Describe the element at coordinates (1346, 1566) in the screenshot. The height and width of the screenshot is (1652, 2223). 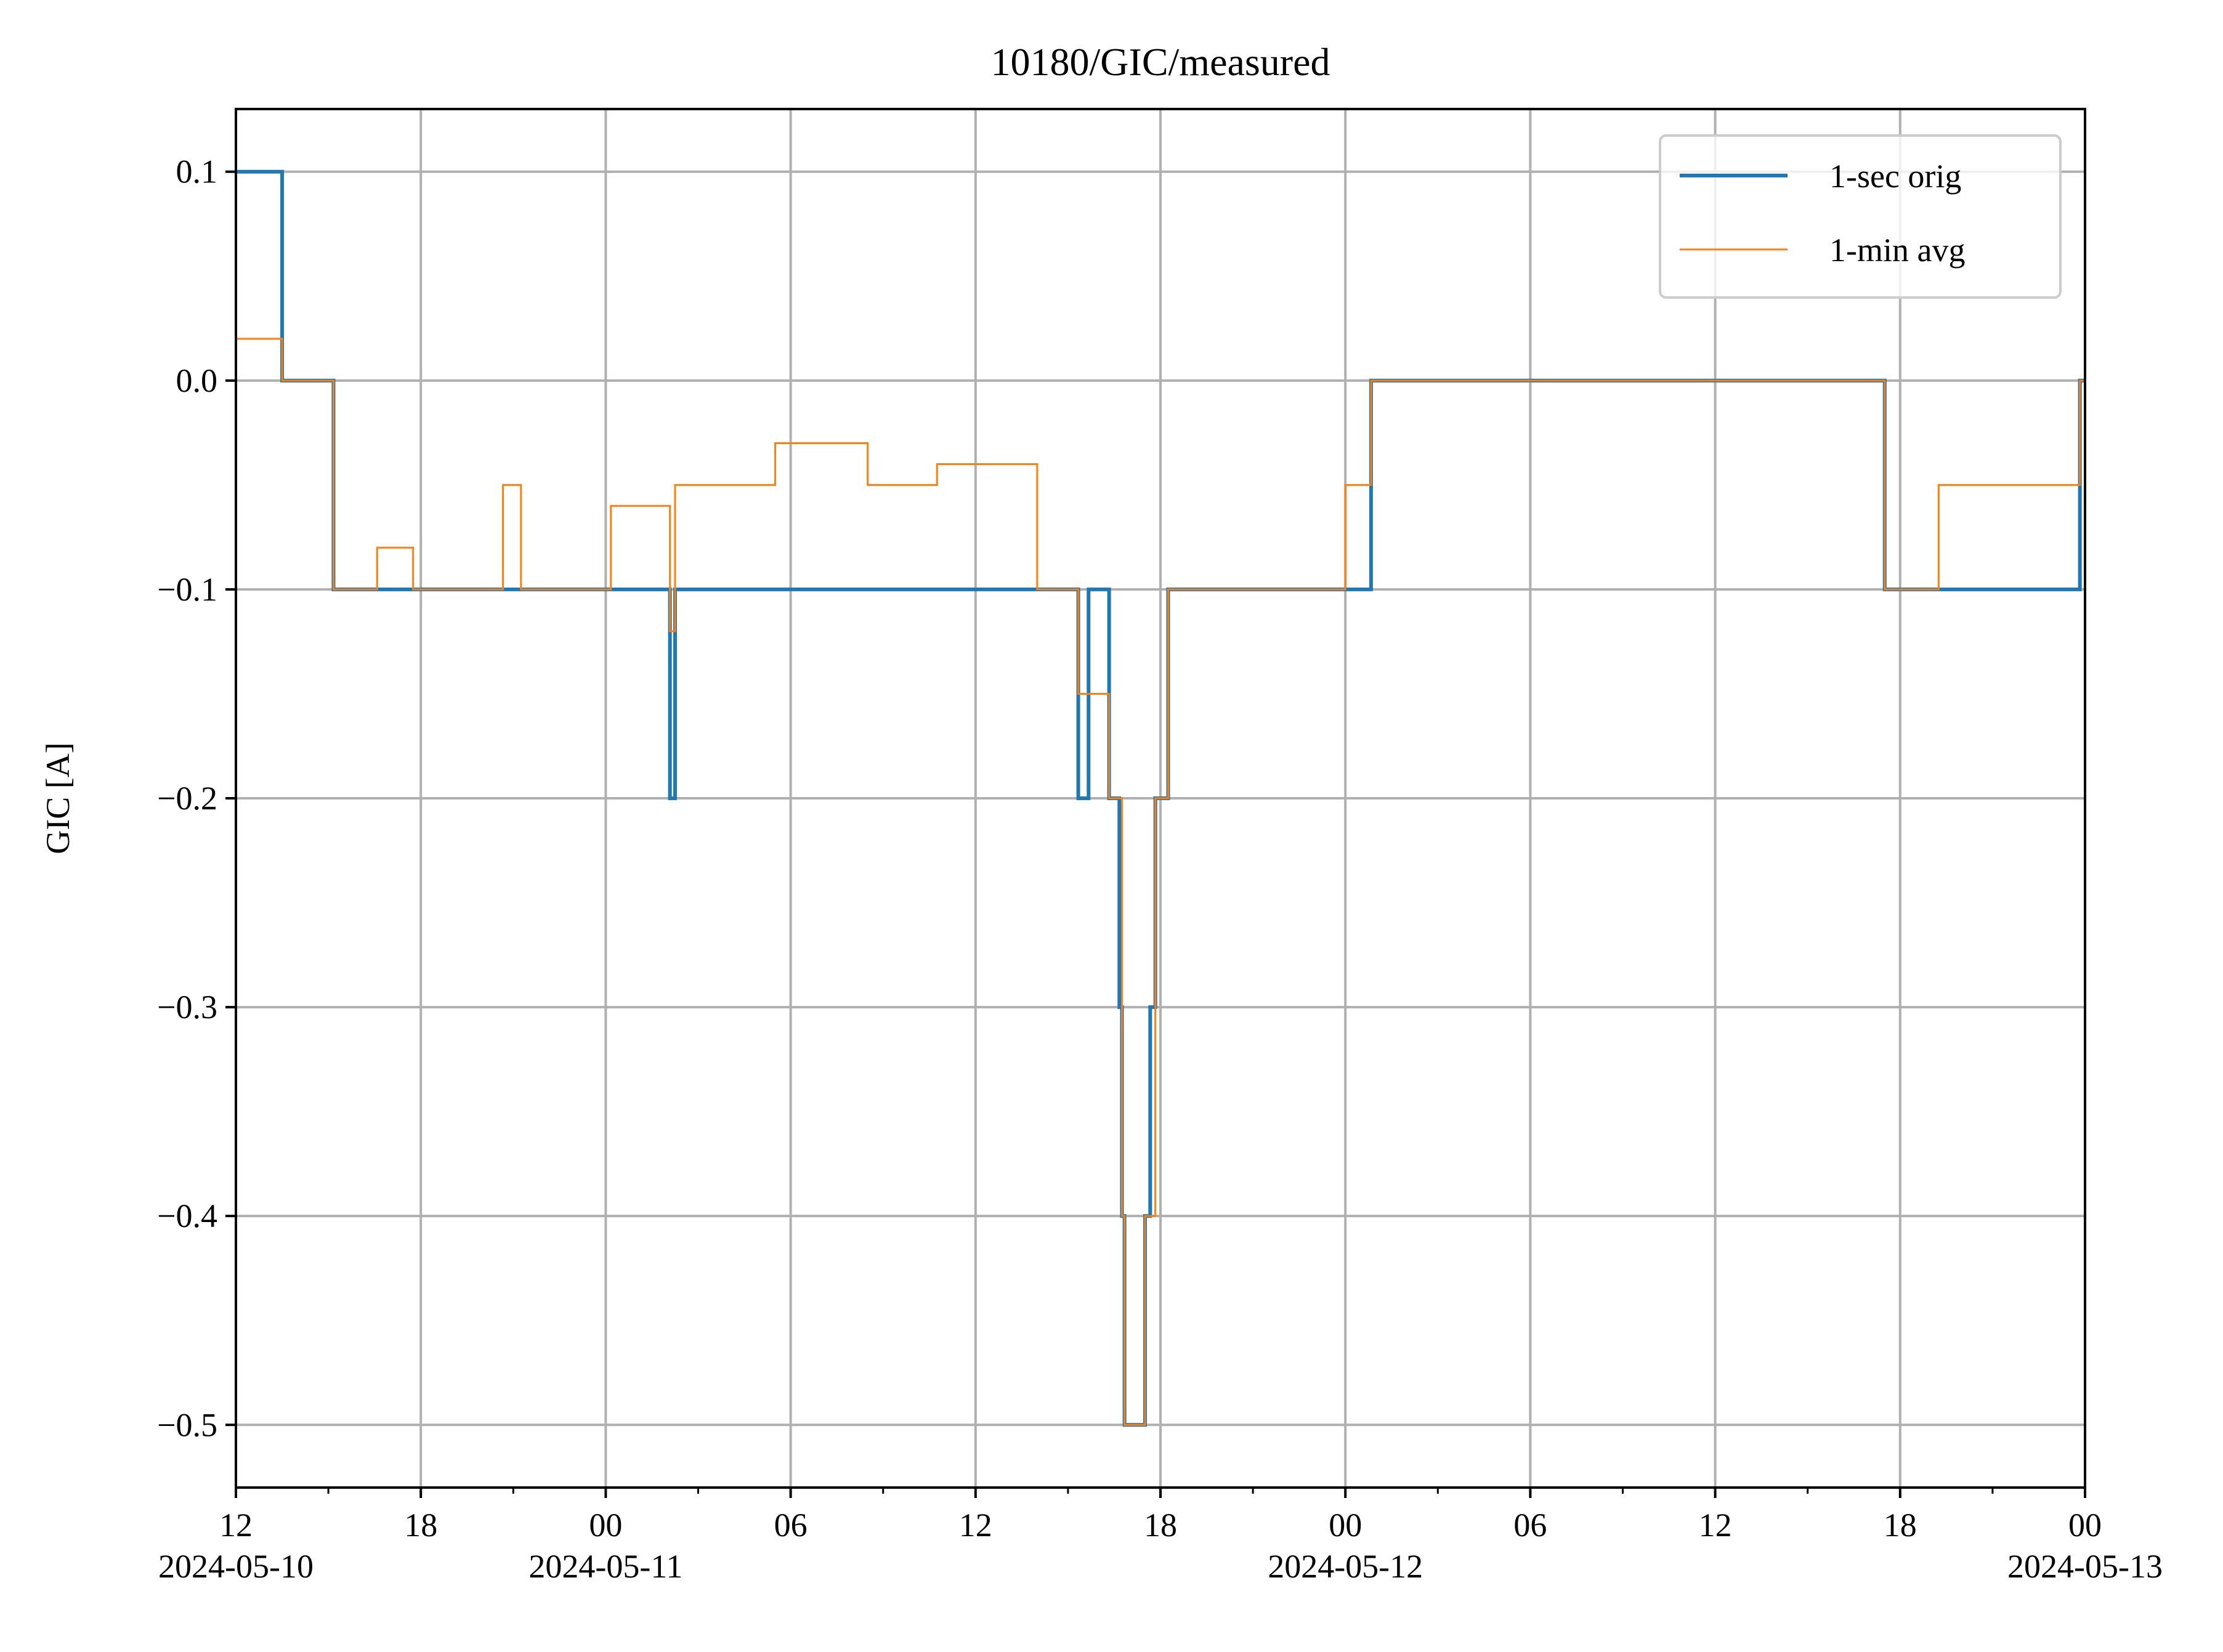
I see `x-tick-date-label: 2024-05-12` at that location.